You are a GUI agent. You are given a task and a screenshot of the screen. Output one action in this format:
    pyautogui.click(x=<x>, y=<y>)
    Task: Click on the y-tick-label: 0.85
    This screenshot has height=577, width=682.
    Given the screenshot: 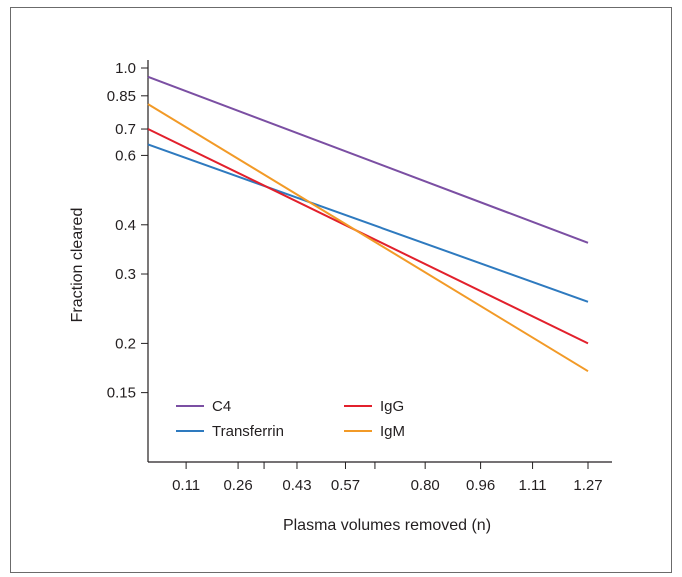 What is the action you would take?
    pyautogui.click(x=121, y=96)
    